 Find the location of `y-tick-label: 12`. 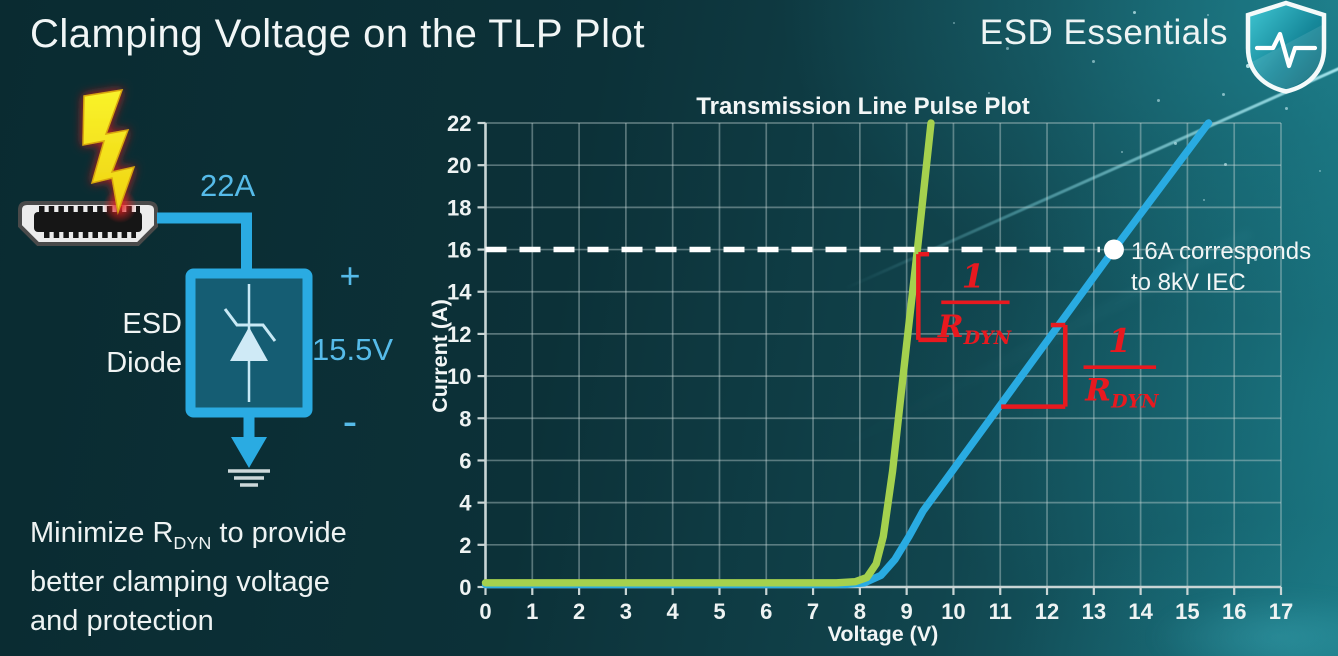

y-tick-label: 12 is located at coordinates (459, 334).